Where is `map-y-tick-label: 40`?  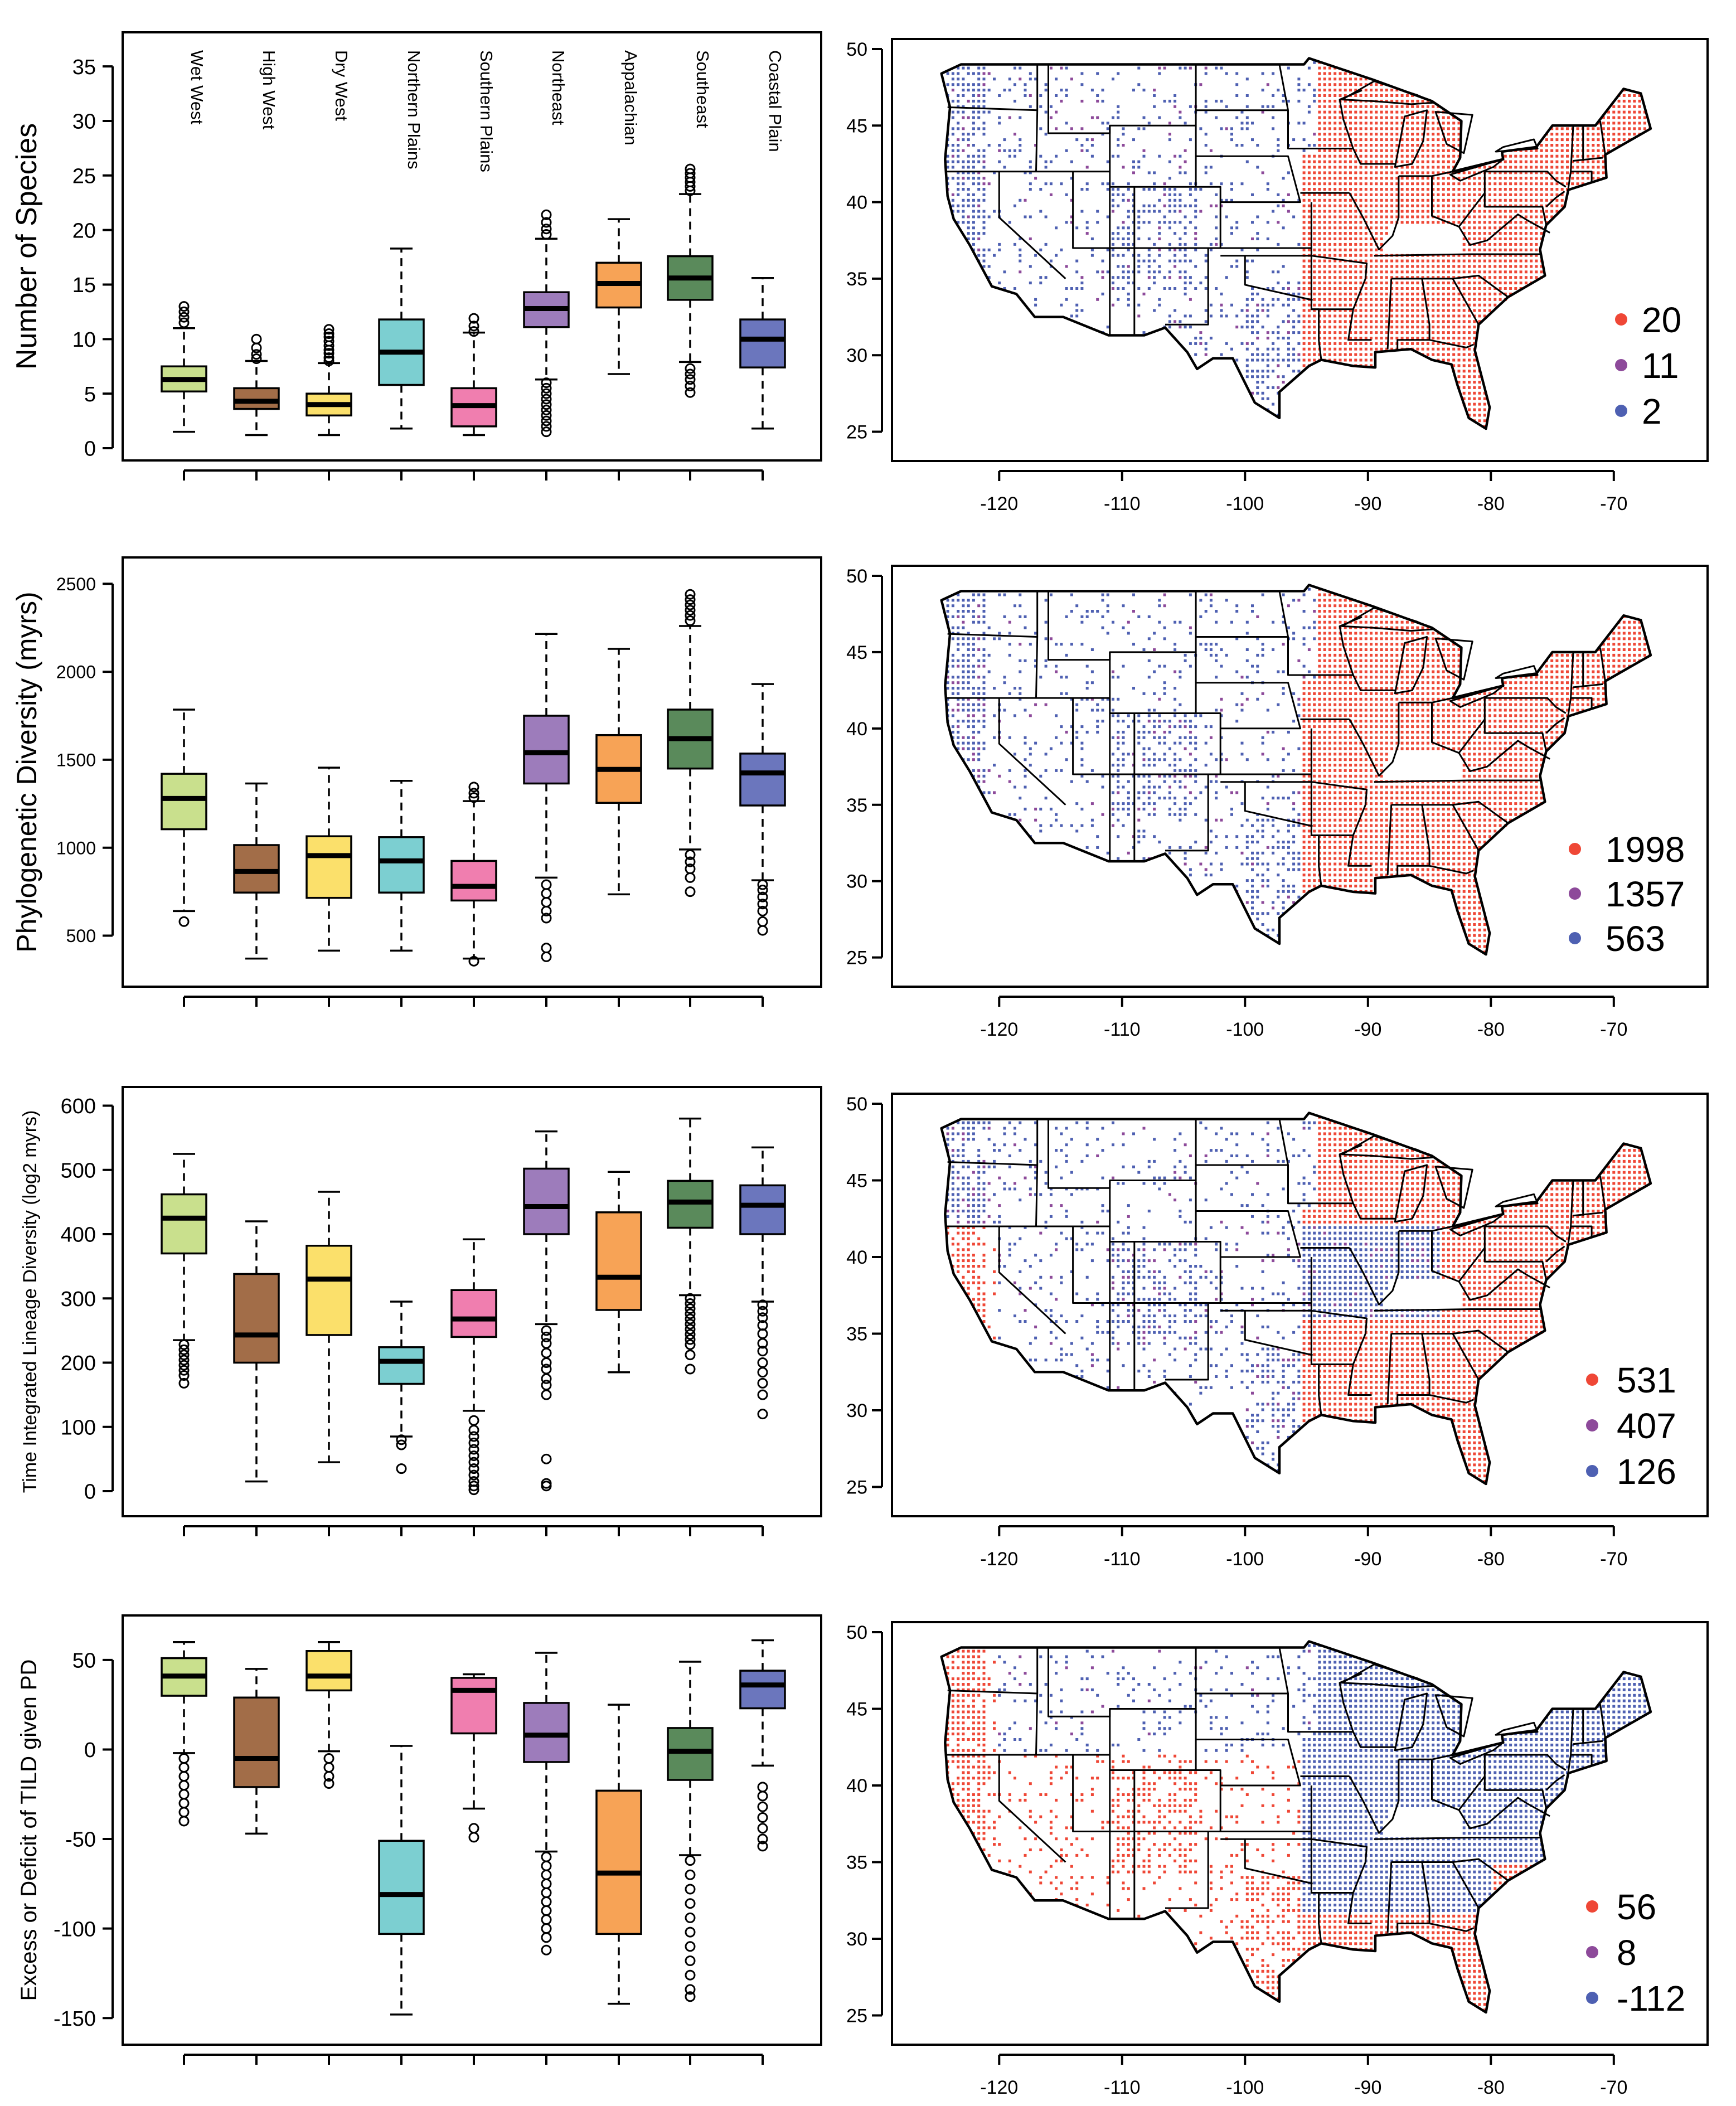
map-y-tick-label: 40 is located at coordinates (857, 729).